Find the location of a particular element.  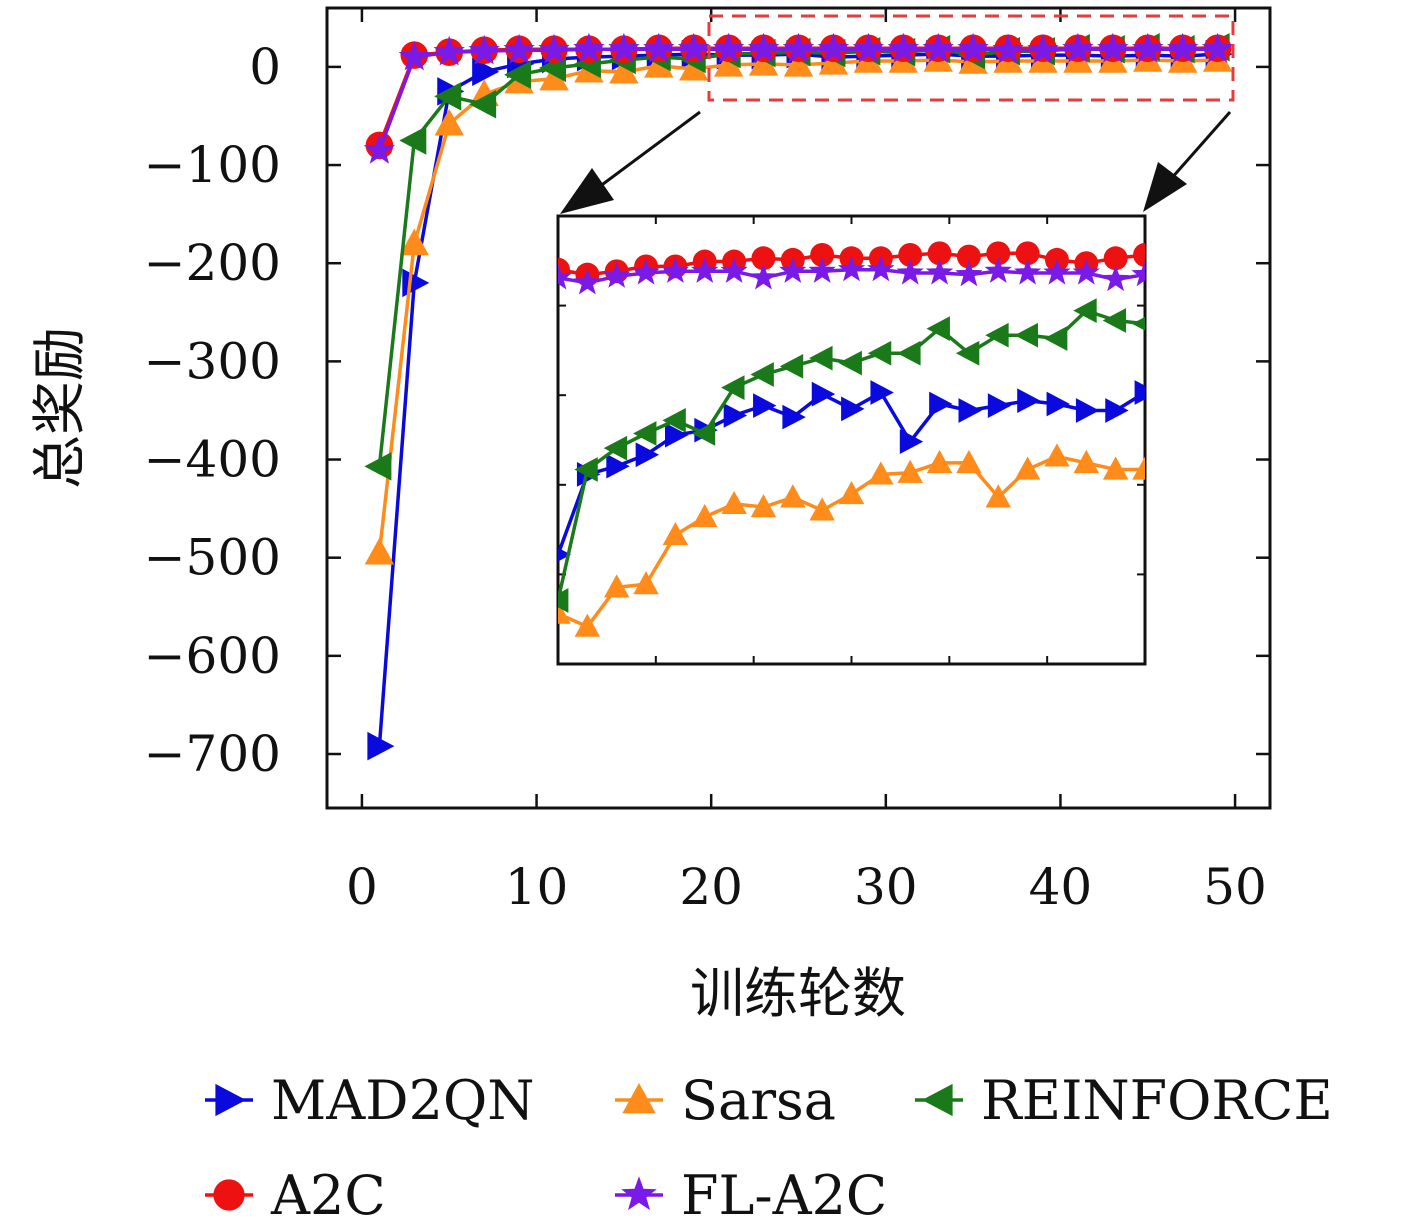

legend-item-sarsa: Sarsa is located at coordinates (725, 1100).